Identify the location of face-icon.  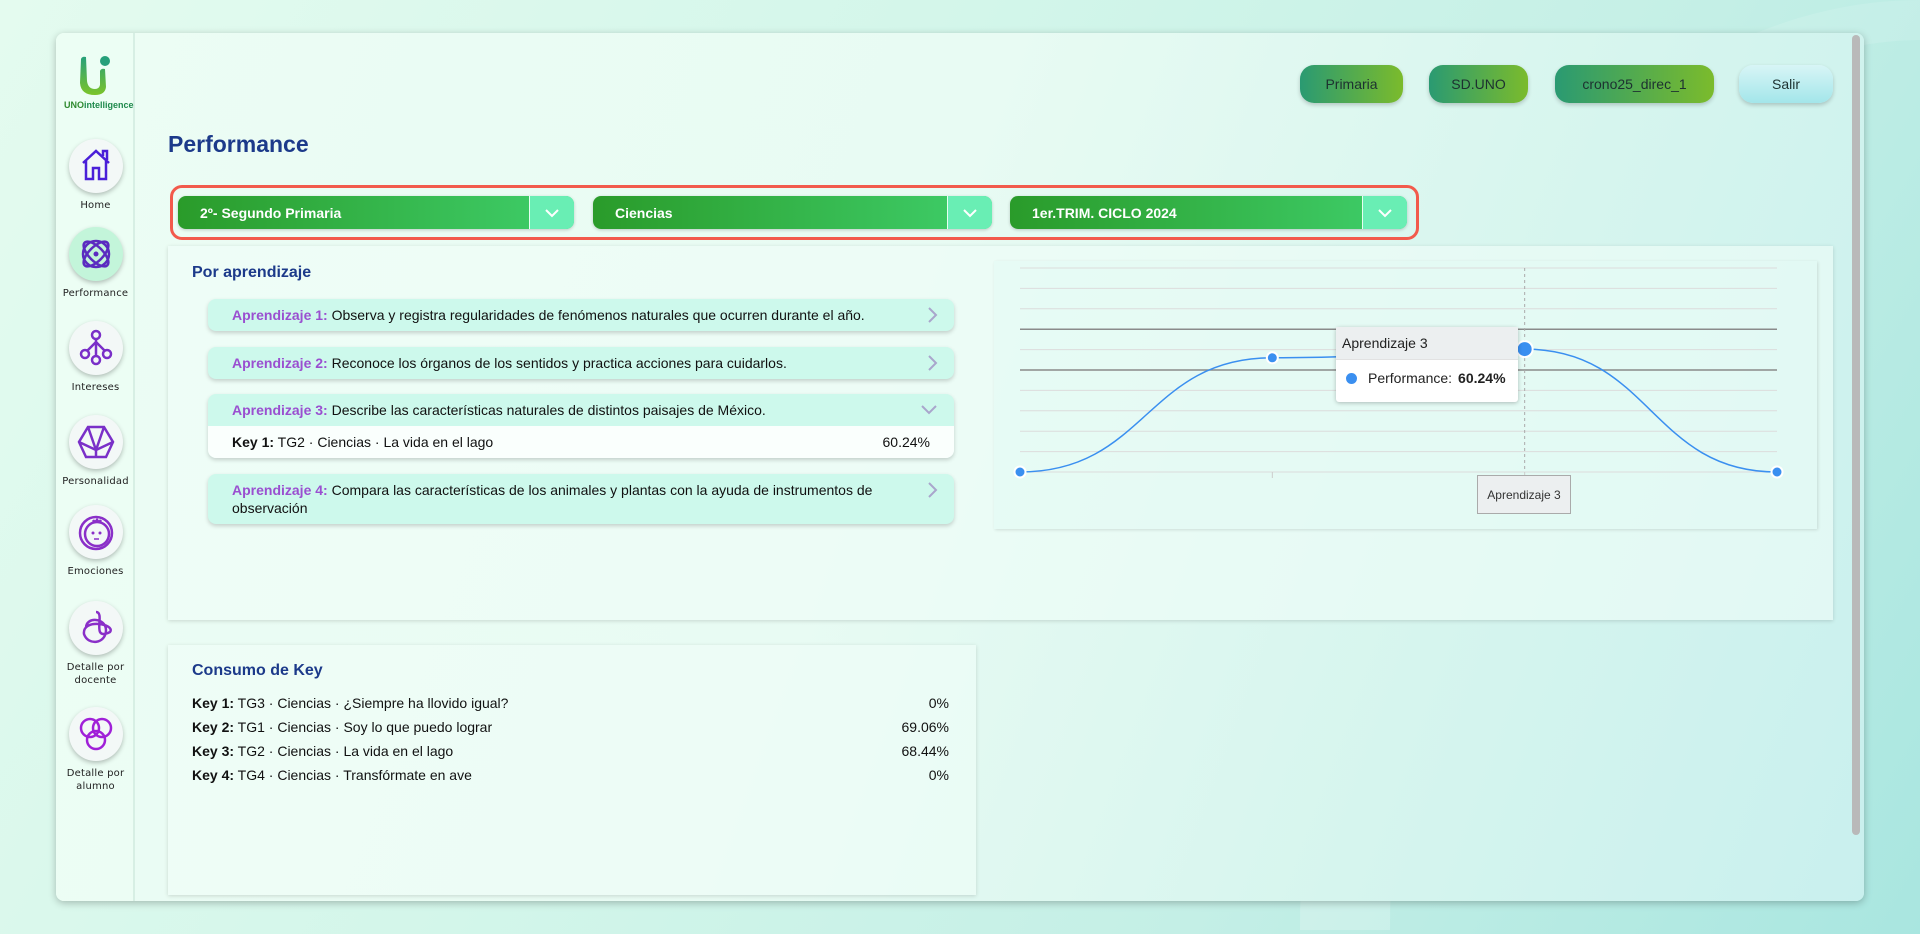
(95, 533).